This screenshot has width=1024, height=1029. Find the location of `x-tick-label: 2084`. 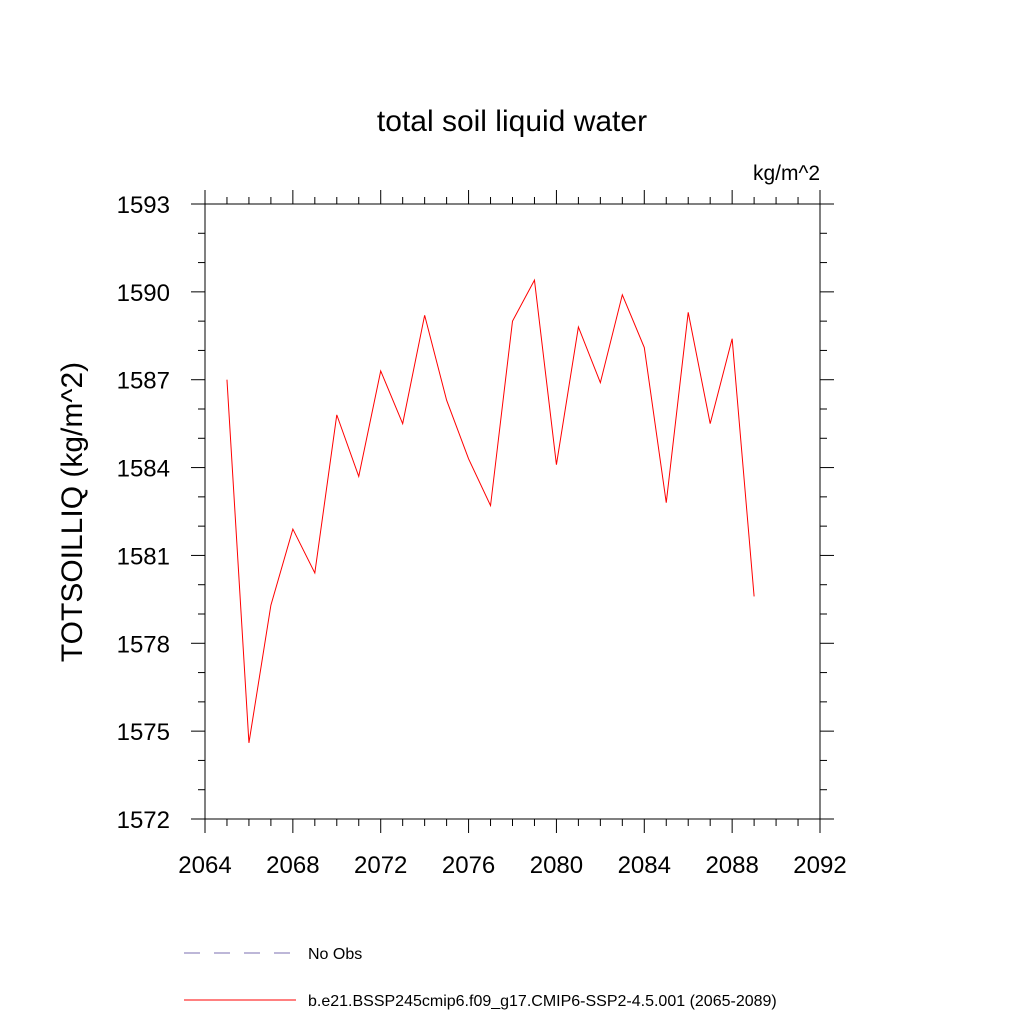

x-tick-label: 2084 is located at coordinates (644, 865).